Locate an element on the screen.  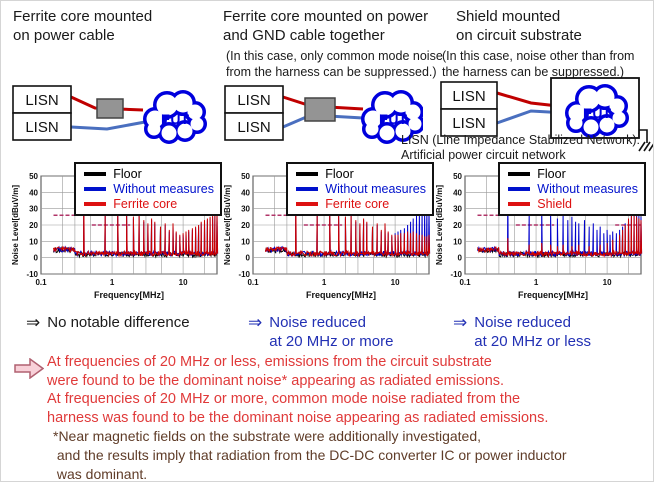
column3-title: Shield mounted on circuit substrate is located at coordinates (519, 26).